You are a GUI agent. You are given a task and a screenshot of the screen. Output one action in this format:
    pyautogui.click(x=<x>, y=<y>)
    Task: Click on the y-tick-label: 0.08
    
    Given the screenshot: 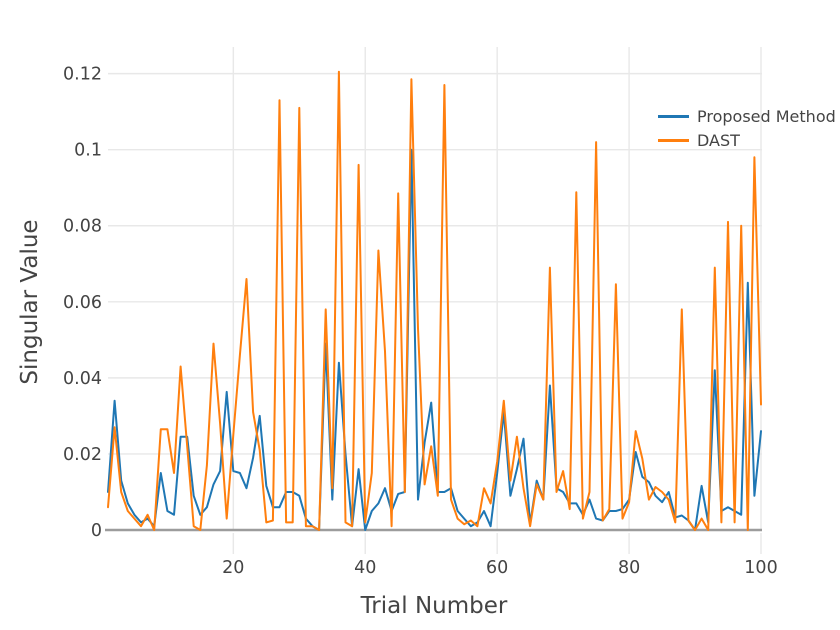 What is the action you would take?
    pyautogui.click(x=82, y=227)
    